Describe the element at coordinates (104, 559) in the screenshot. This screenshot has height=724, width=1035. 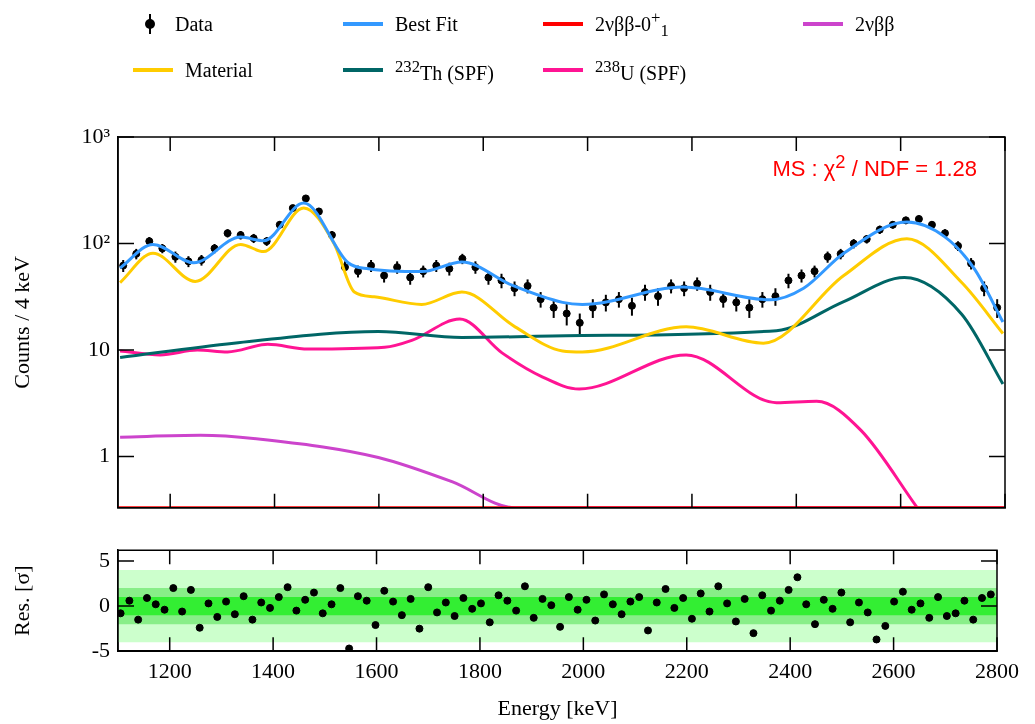
I see `y-tick-label: 5` at that location.